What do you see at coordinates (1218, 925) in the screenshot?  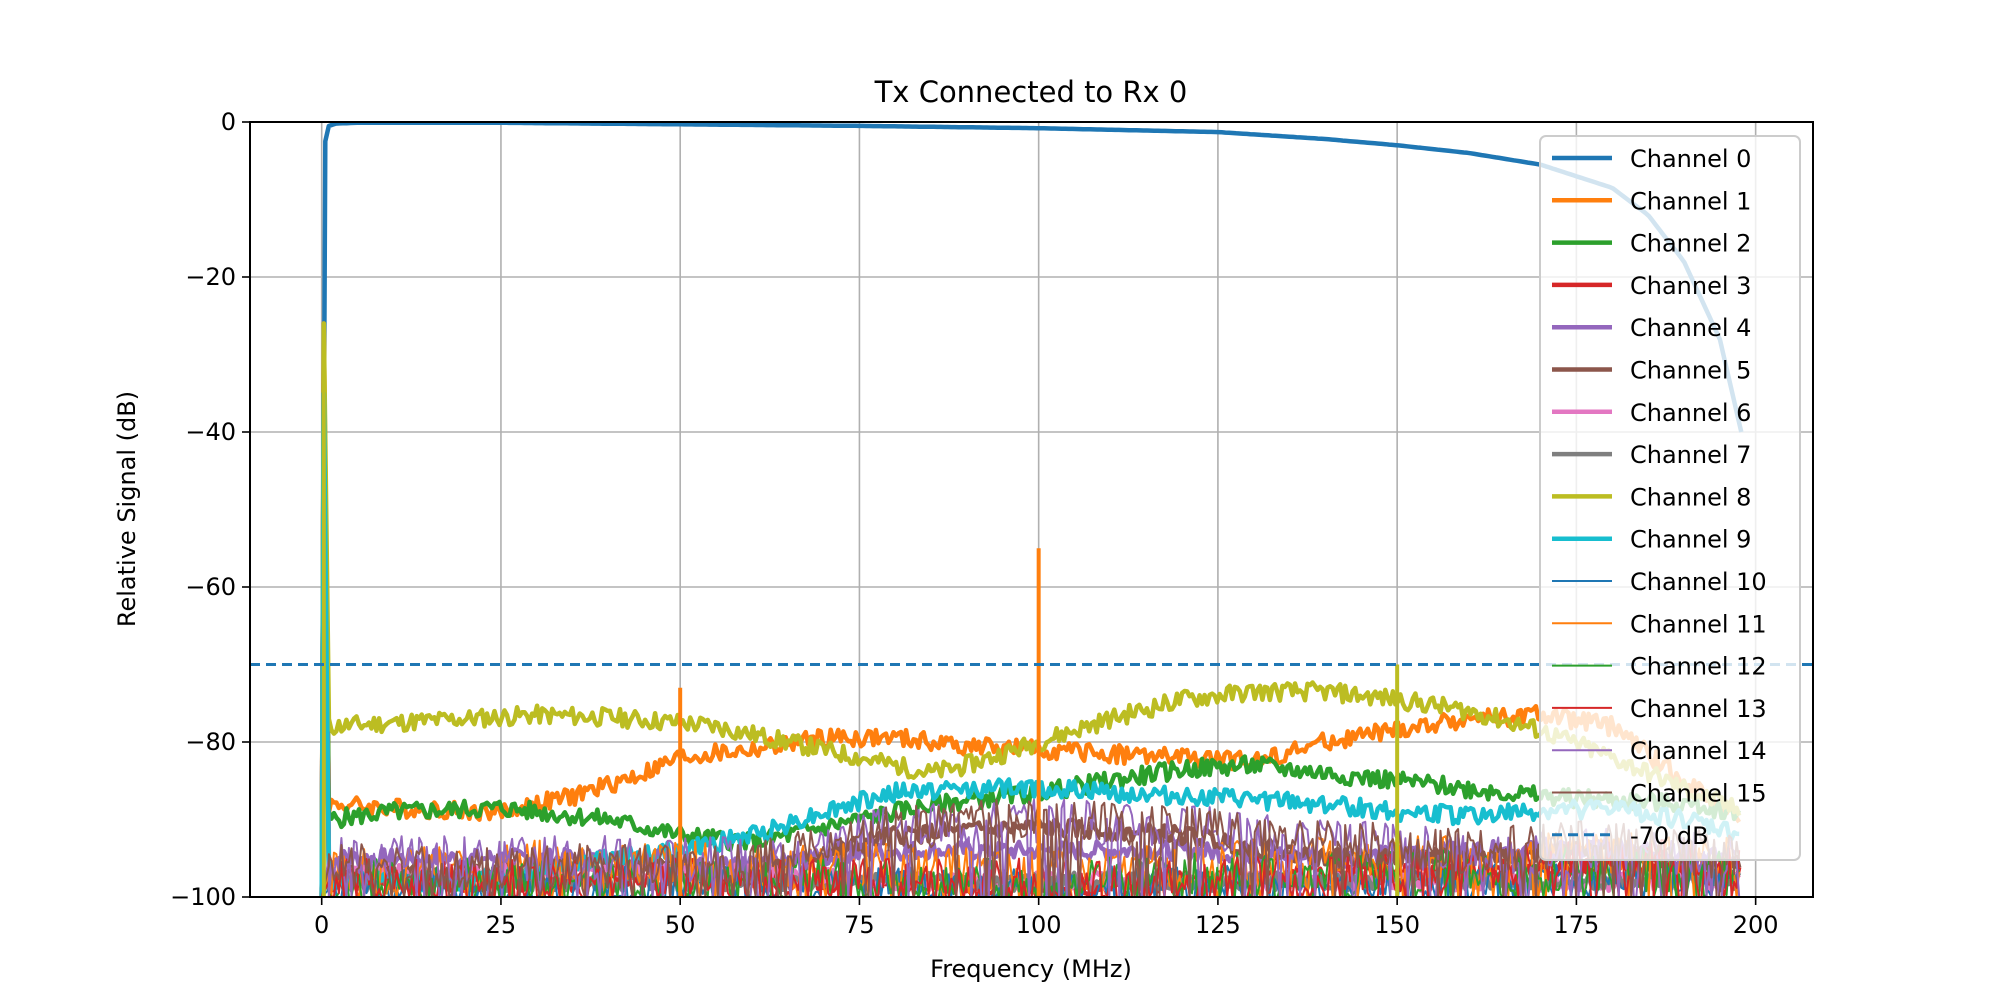 I see `x-tick-label: 125` at bounding box center [1218, 925].